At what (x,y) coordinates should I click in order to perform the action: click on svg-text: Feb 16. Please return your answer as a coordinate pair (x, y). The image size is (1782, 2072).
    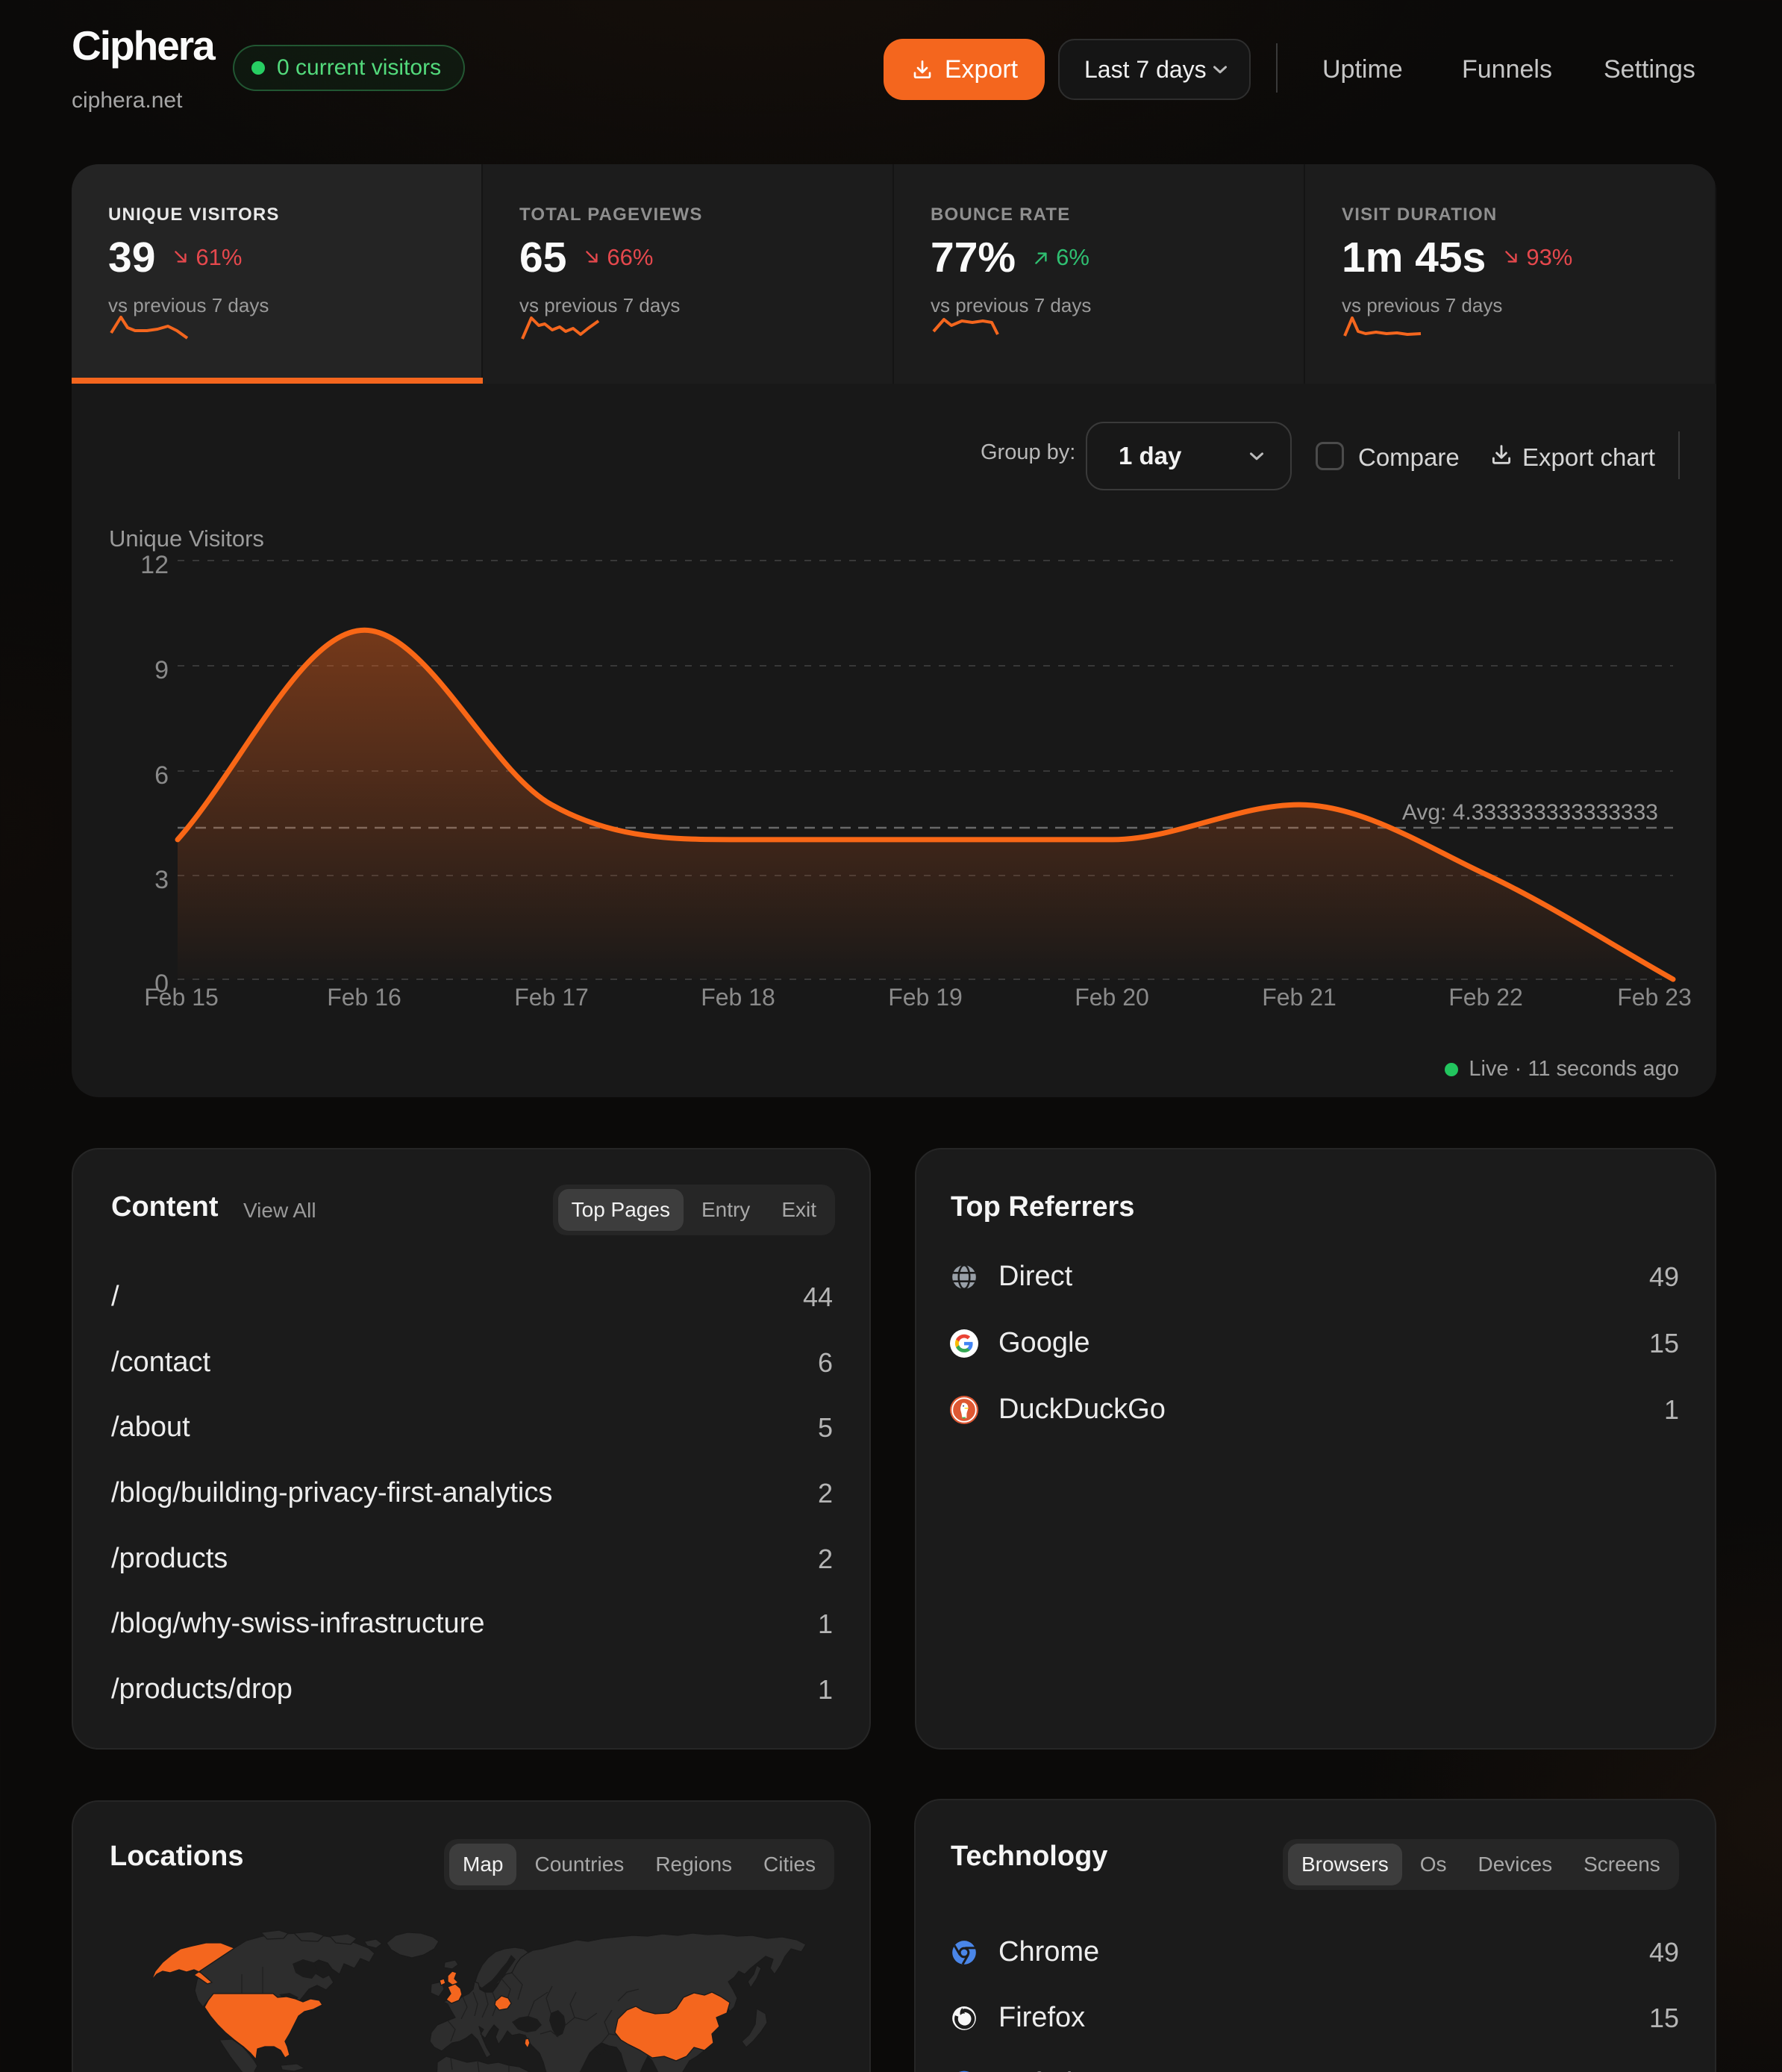
    Looking at the image, I should click on (364, 997).